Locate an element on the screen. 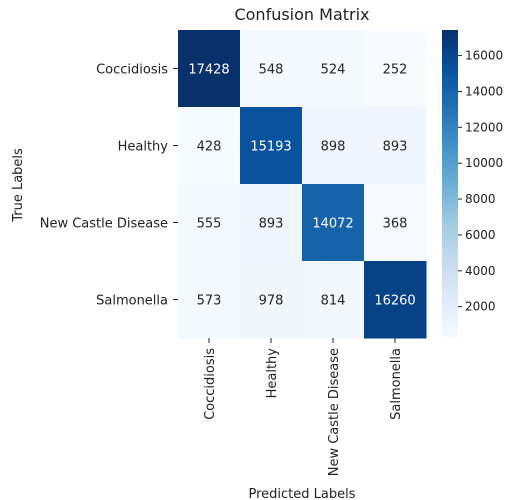 This screenshot has height=500, width=523. cell-value-label: 573 is located at coordinates (209, 301).